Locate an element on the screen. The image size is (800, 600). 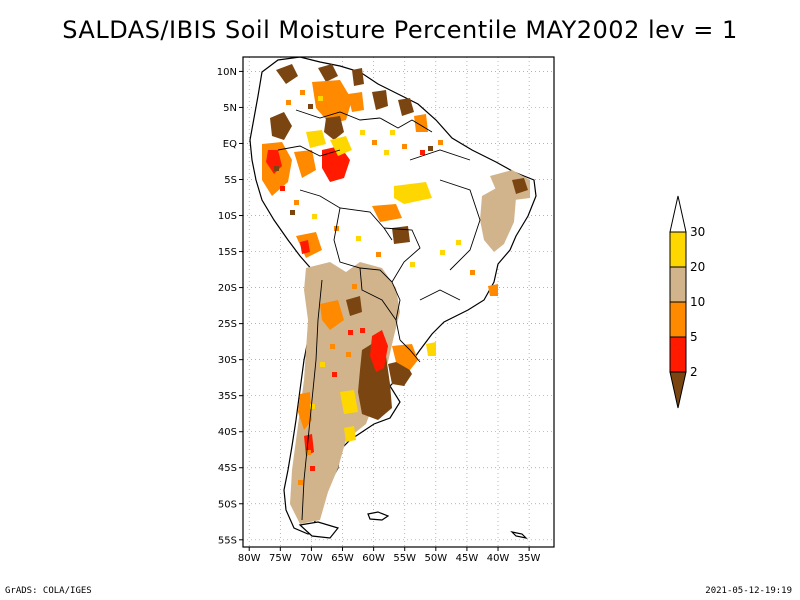
x-tick-label: 75W is located at coordinates (280, 558).